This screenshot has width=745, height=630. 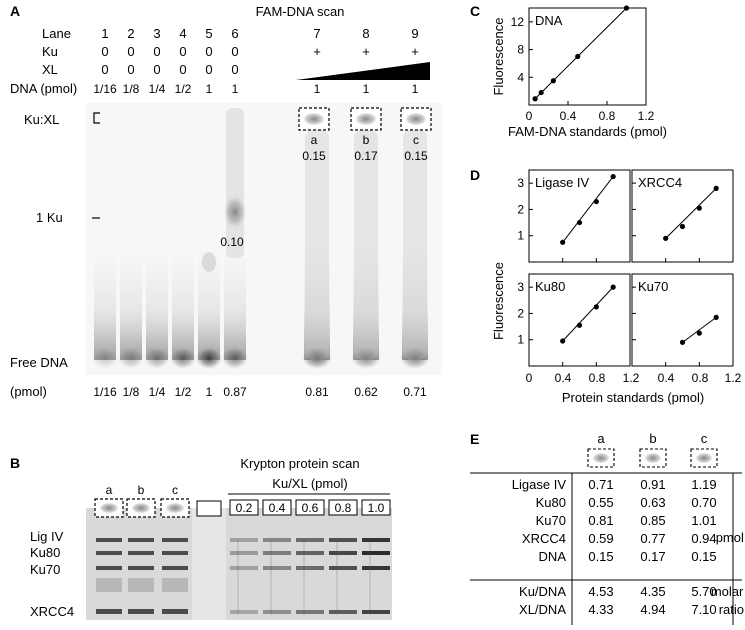 I want to click on panel-c-label: C, so click(x=475, y=11).